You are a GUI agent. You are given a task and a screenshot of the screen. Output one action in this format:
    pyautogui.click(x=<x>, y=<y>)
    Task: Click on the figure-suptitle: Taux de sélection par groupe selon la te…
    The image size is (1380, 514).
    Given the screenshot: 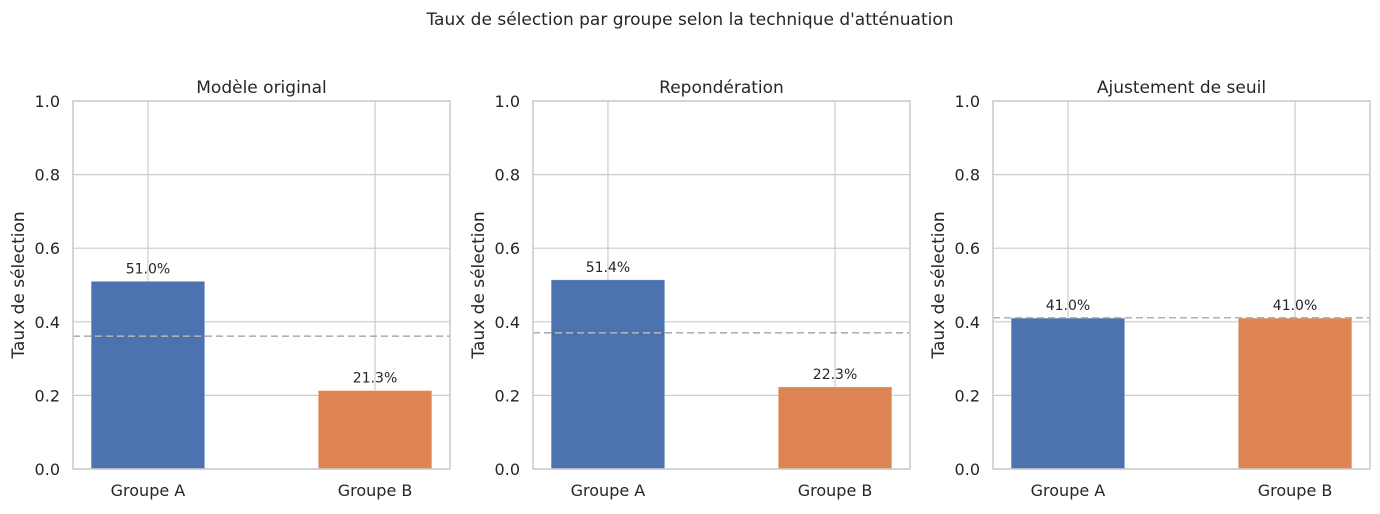 What is the action you would take?
    pyautogui.click(x=689, y=20)
    